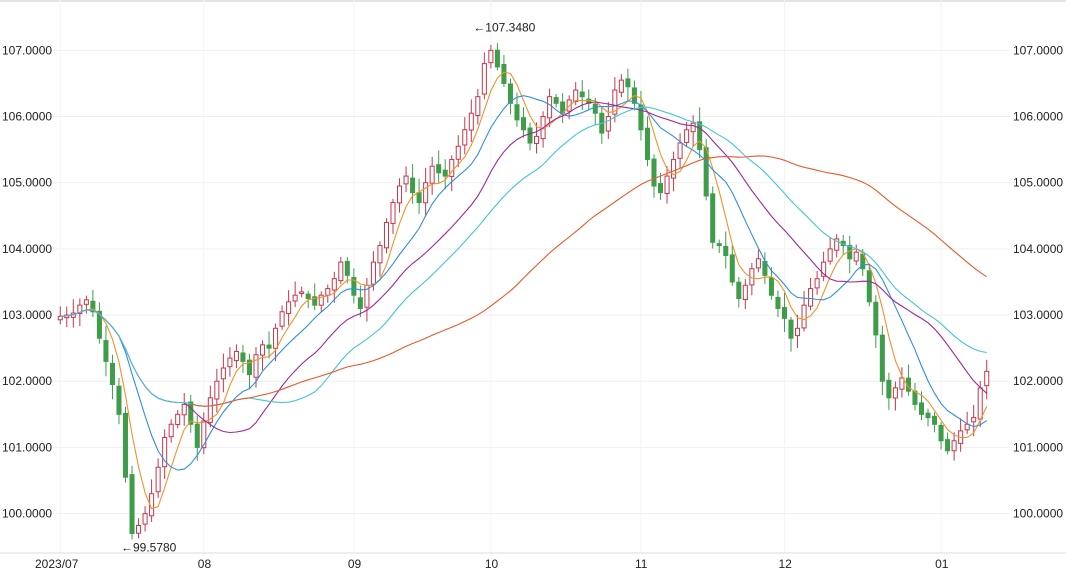 The height and width of the screenshot is (582, 1066). What do you see at coordinates (27, 514) in the screenshot?
I see `y-tick-label-left: 100.0000` at bounding box center [27, 514].